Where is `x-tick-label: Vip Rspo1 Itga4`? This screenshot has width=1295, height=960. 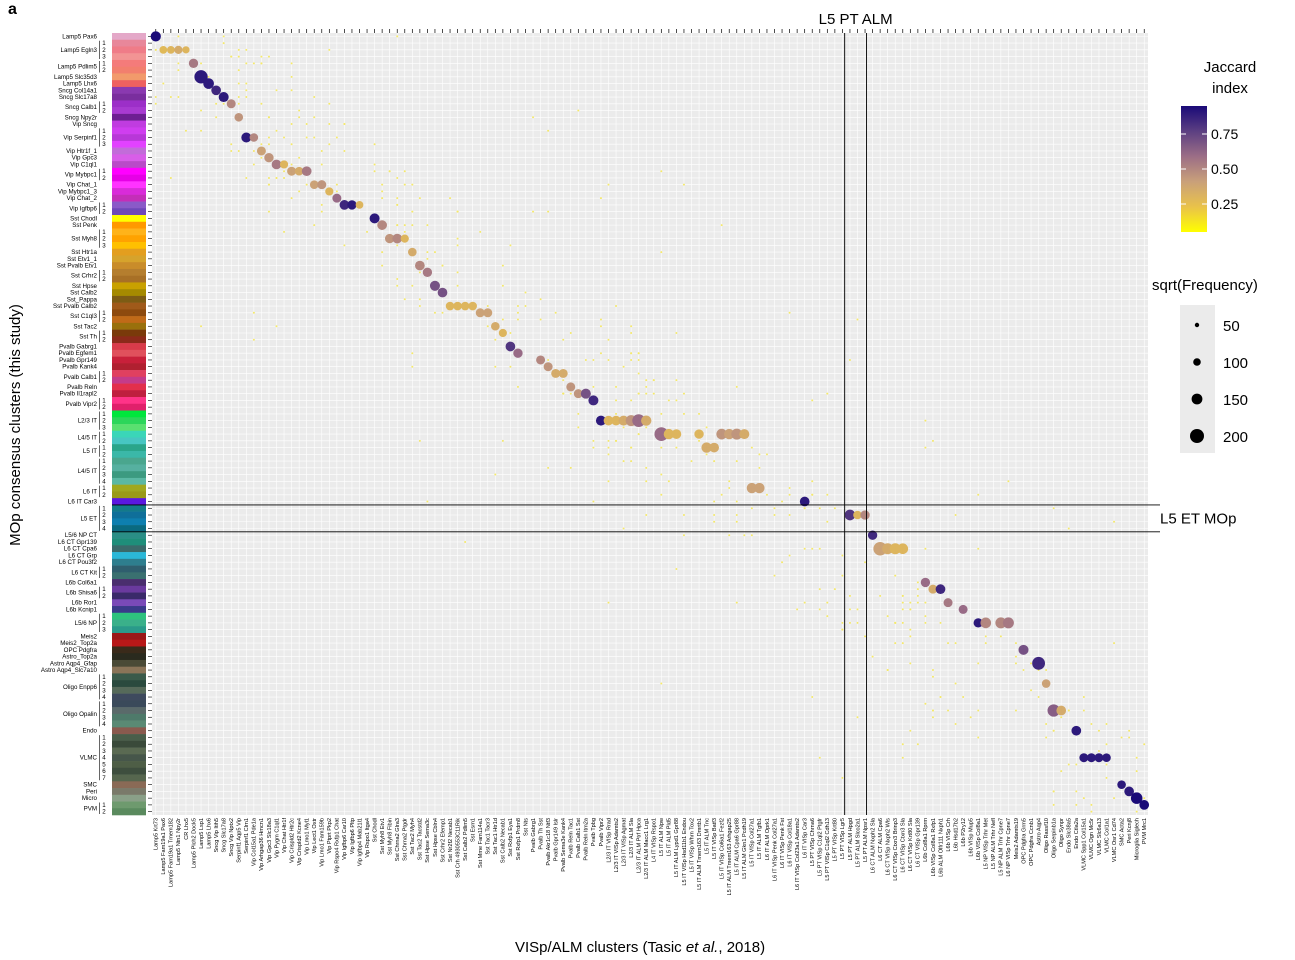
x-tick-label: Vip Rspo1 Itga4 is located at coordinates (368, 838).